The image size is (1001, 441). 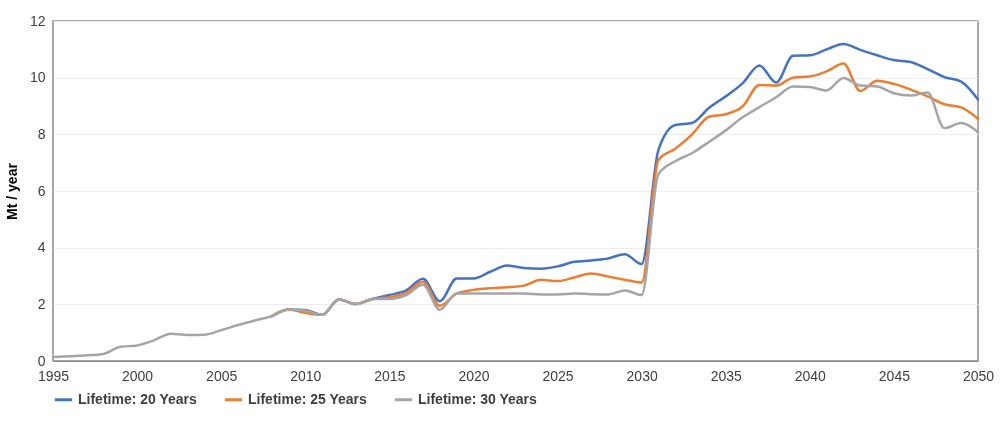 What do you see at coordinates (978, 375) in the screenshot?
I see `x-tick-label: 2050` at bounding box center [978, 375].